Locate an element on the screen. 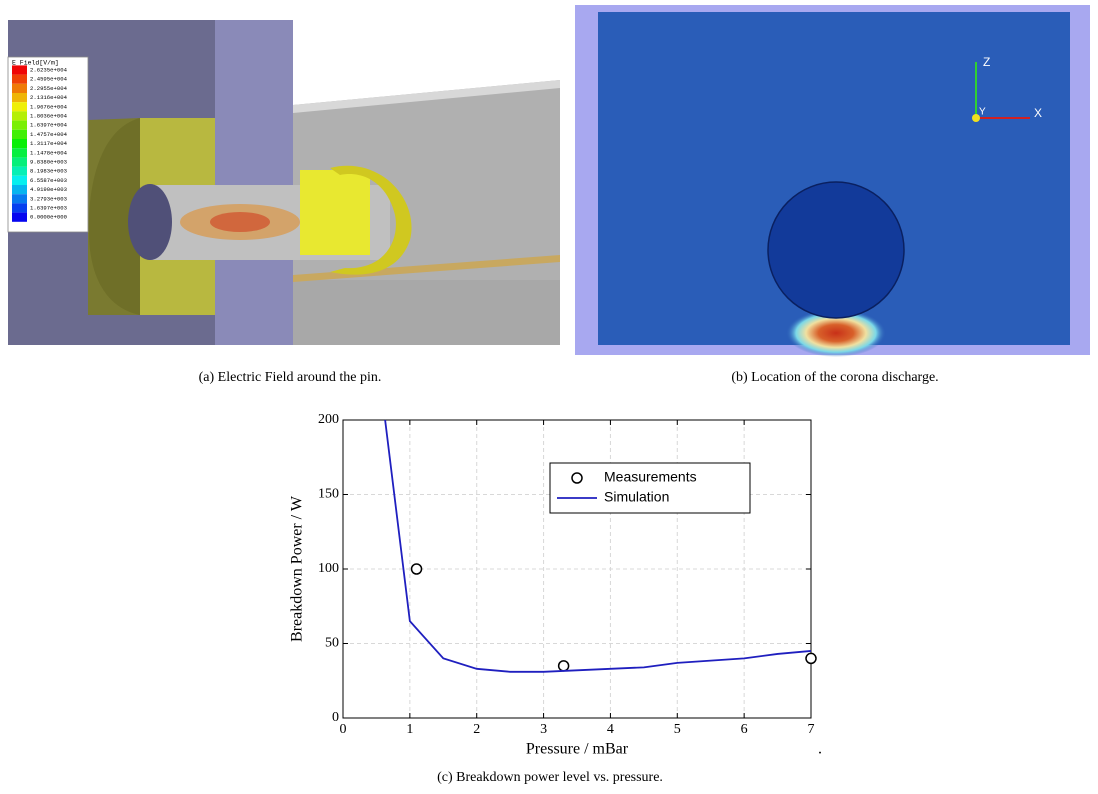 Image resolution: width=1098 pixels, height=794 pixels. x-tick-label: 5 is located at coordinates (677, 729).